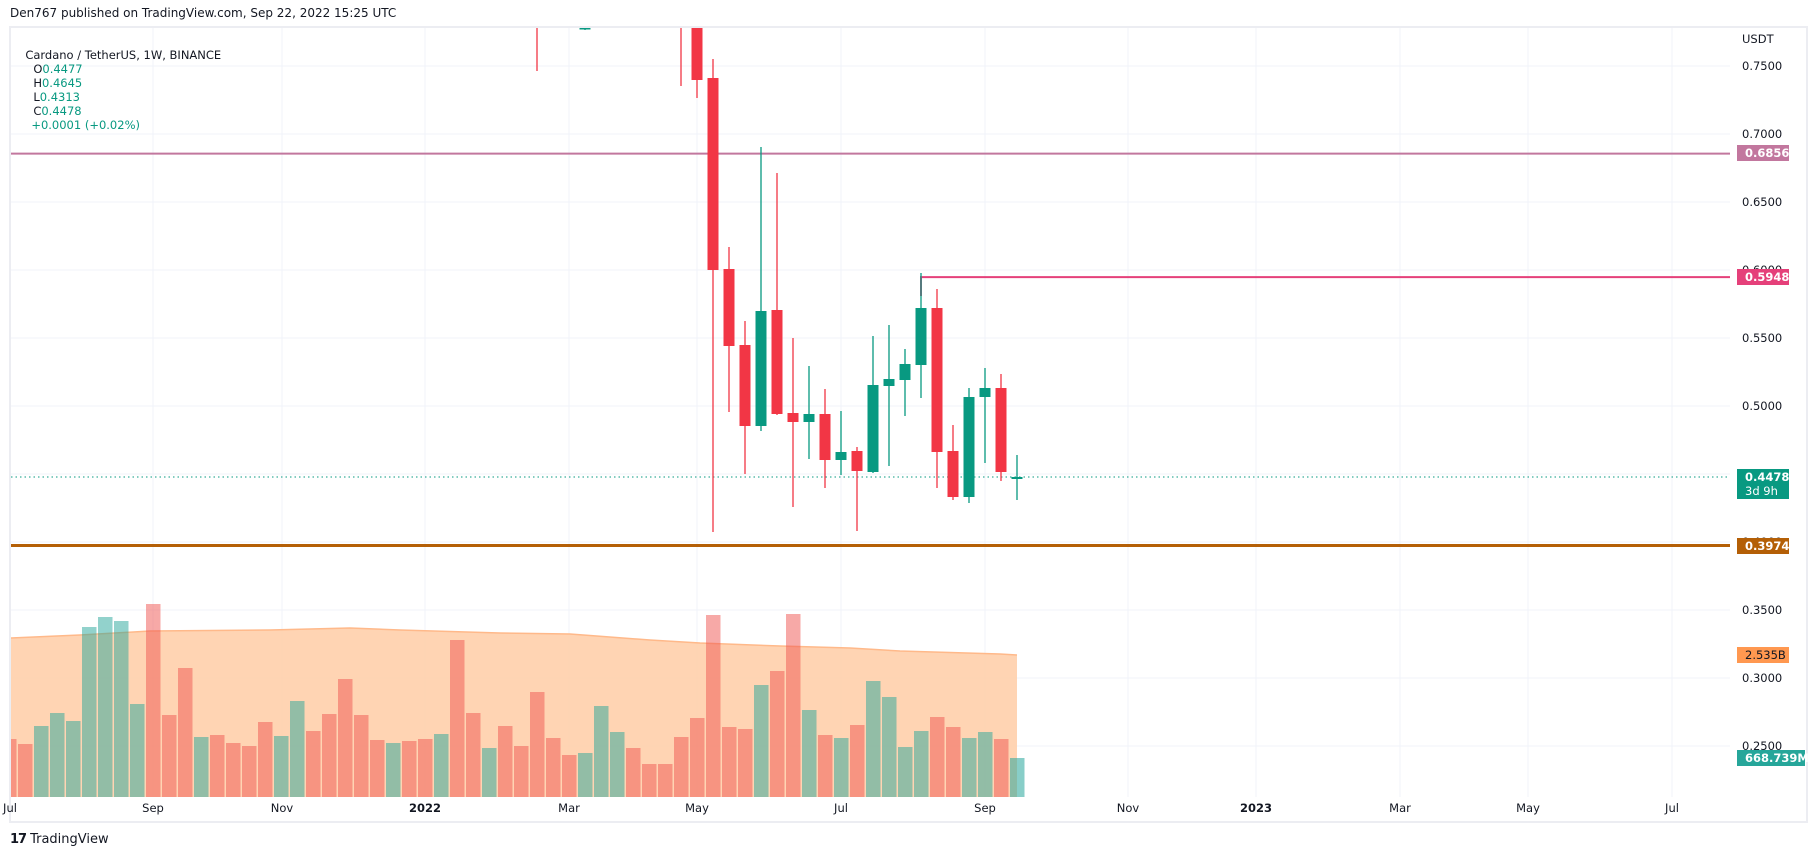  Describe the element at coordinates (1762, 406) in the screenshot. I see `price-tick-label: 0.5000` at that location.